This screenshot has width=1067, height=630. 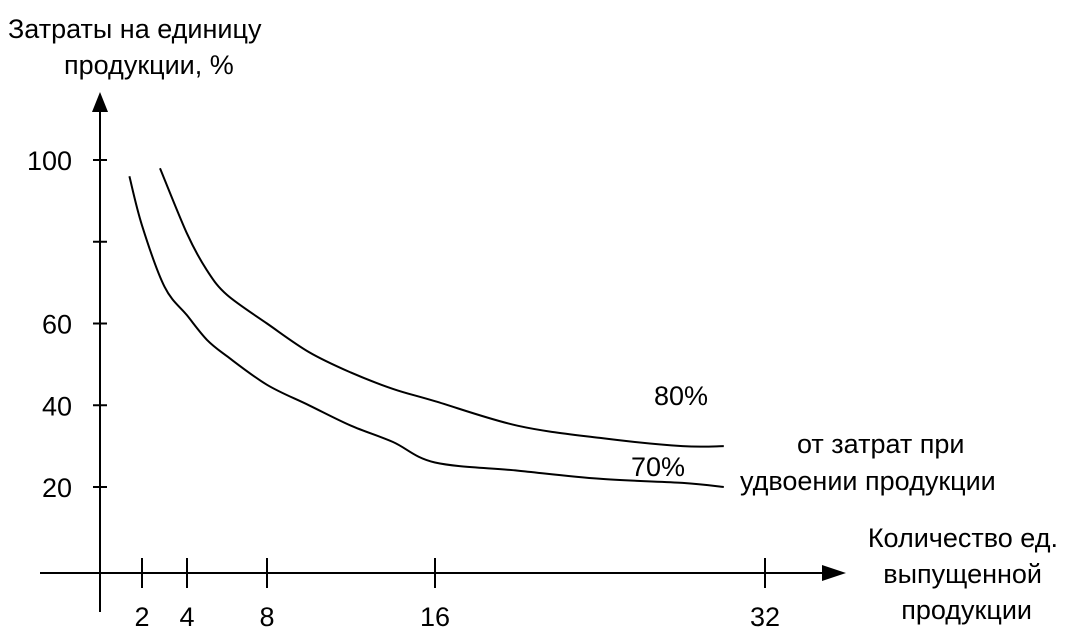 I want to click on y-tick-label: 20, so click(x=57, y=488).